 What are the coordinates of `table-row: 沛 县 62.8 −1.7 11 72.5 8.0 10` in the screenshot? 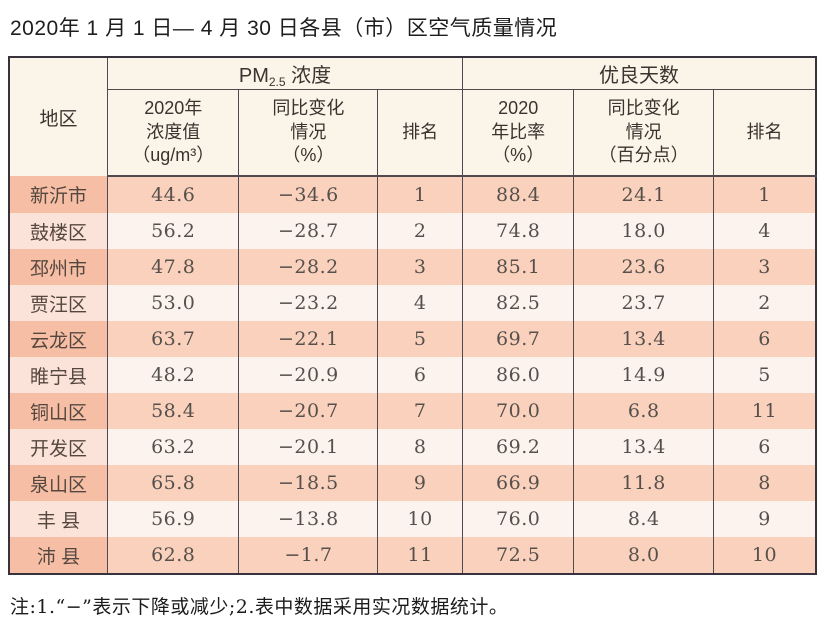 It's located at (412, 555).